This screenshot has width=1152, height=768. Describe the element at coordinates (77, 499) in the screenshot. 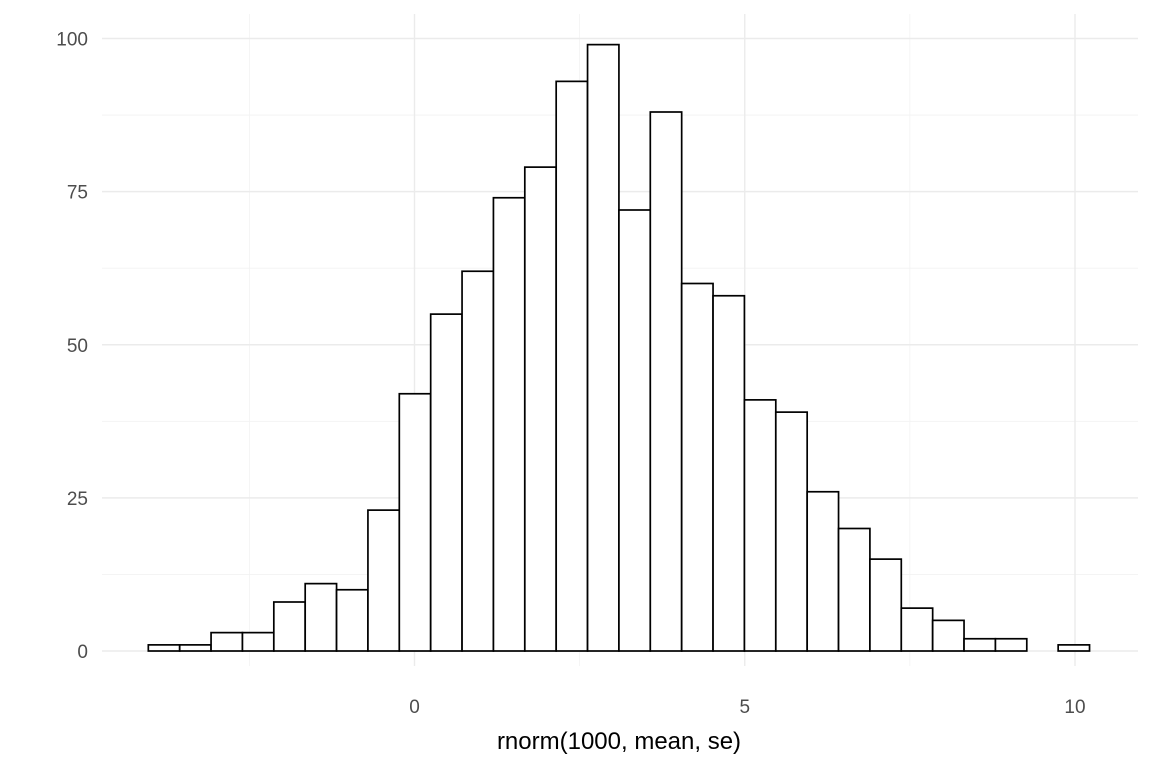

I see `y-tick-label: 25` at that location.